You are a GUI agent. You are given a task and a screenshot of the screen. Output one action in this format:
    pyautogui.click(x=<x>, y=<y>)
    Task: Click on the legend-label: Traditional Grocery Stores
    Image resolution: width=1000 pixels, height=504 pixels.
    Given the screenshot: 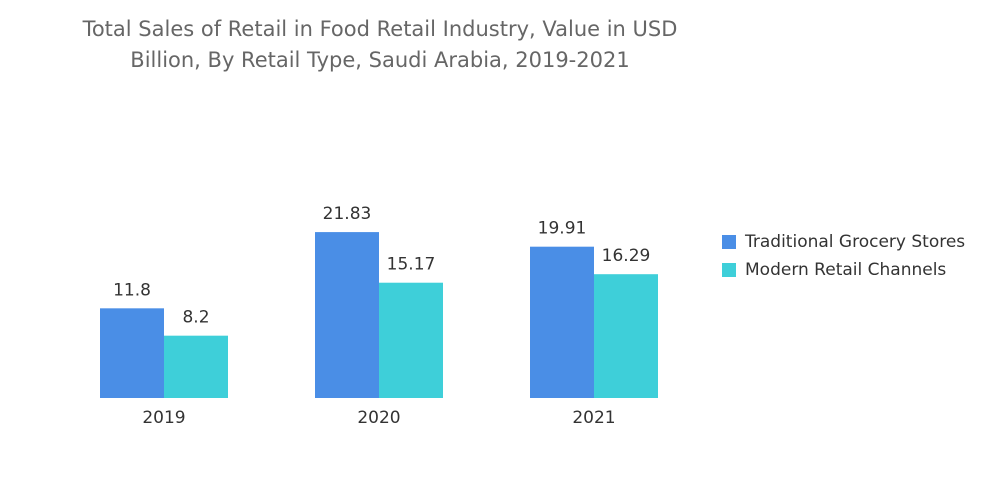 What is the action you would take?
    pyautogui.click(x=854, y=242)
    